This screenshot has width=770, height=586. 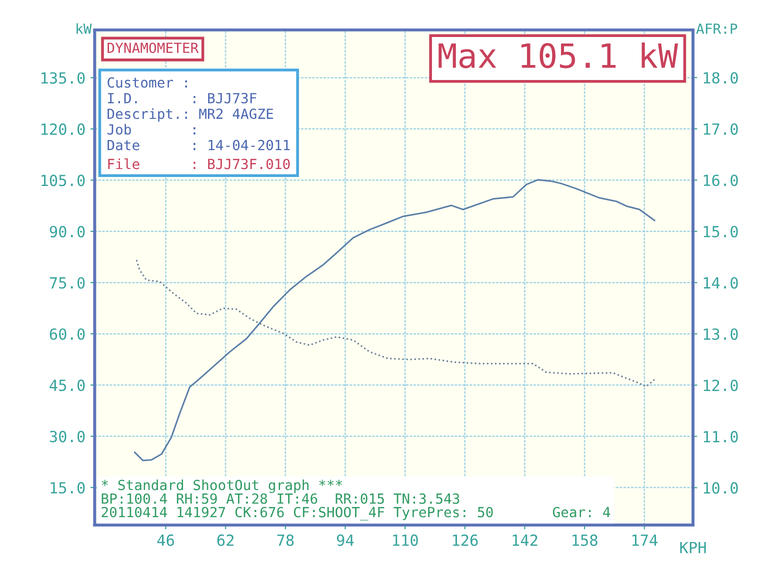 What do you see at coordinates (721, 232) in the screenshot?
I see `y2-tick-label: 15.0` at bounding box center [721, 232].